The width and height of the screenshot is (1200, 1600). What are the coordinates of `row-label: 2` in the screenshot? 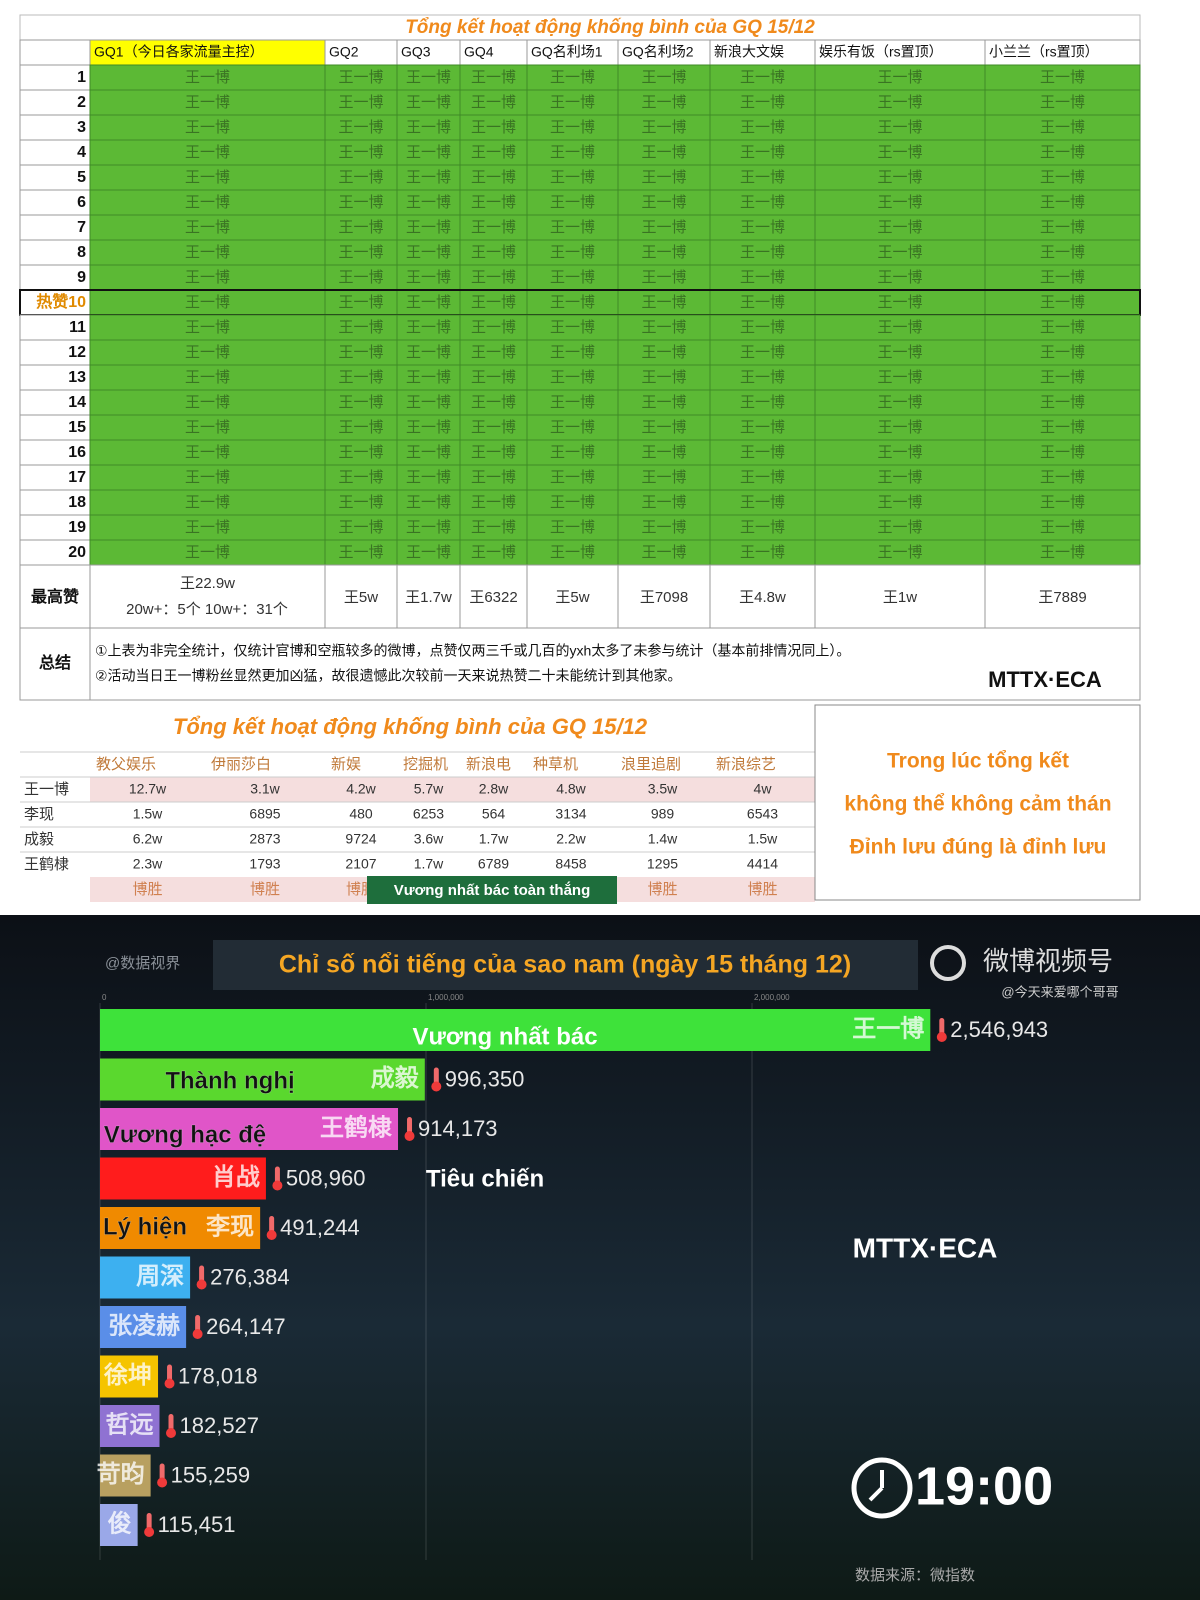 It's located at (81, 102).